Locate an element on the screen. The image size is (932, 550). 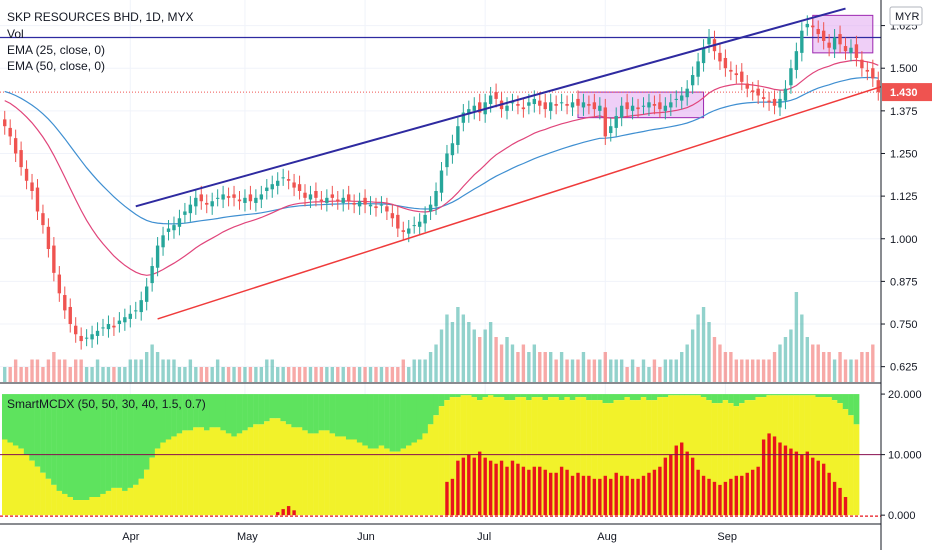
last-price-badge is located at coordinates (907, 92).